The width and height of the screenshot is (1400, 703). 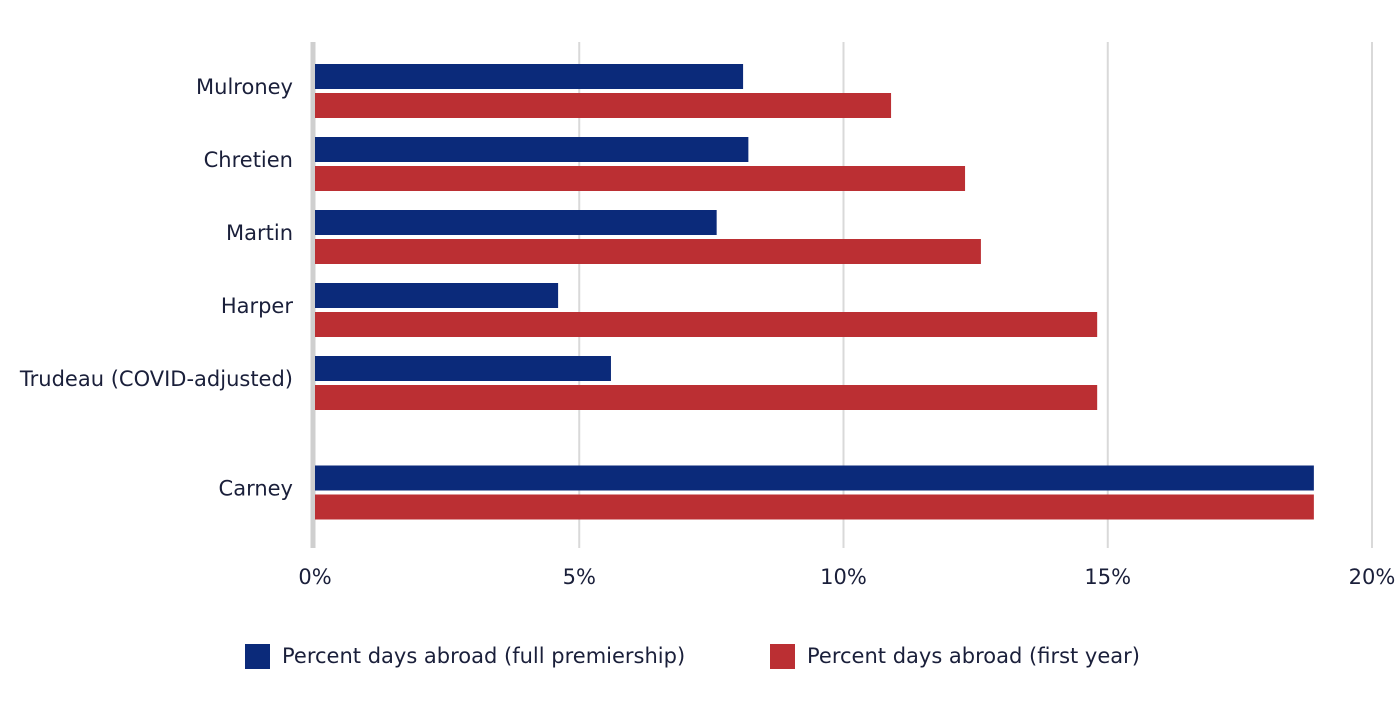 What do you see at coordinates (314, 577) in the screenshot?
I see `x-tick-label: 0%` at bounding box center [314, 577].